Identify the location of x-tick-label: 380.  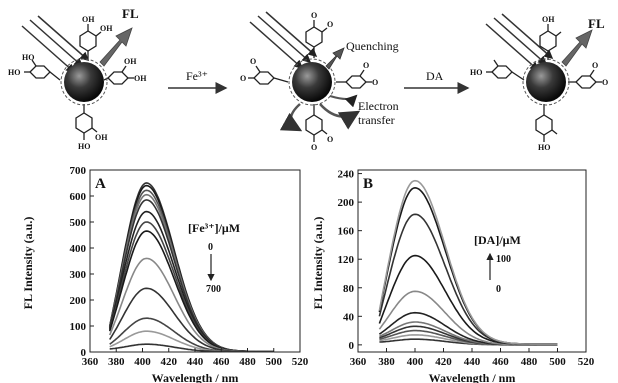
(116, 362).